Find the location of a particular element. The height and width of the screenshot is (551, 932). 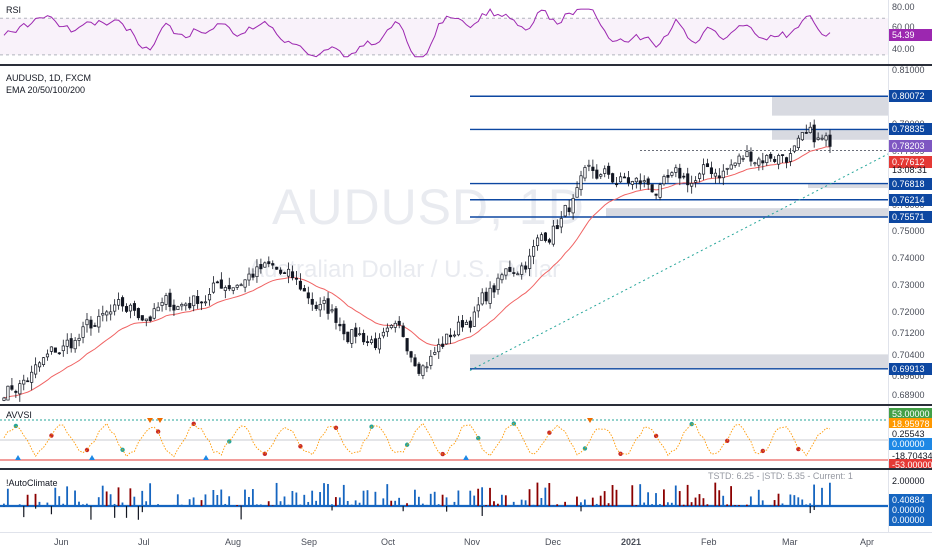

rsi-plot is located at coordinates (444, 32).